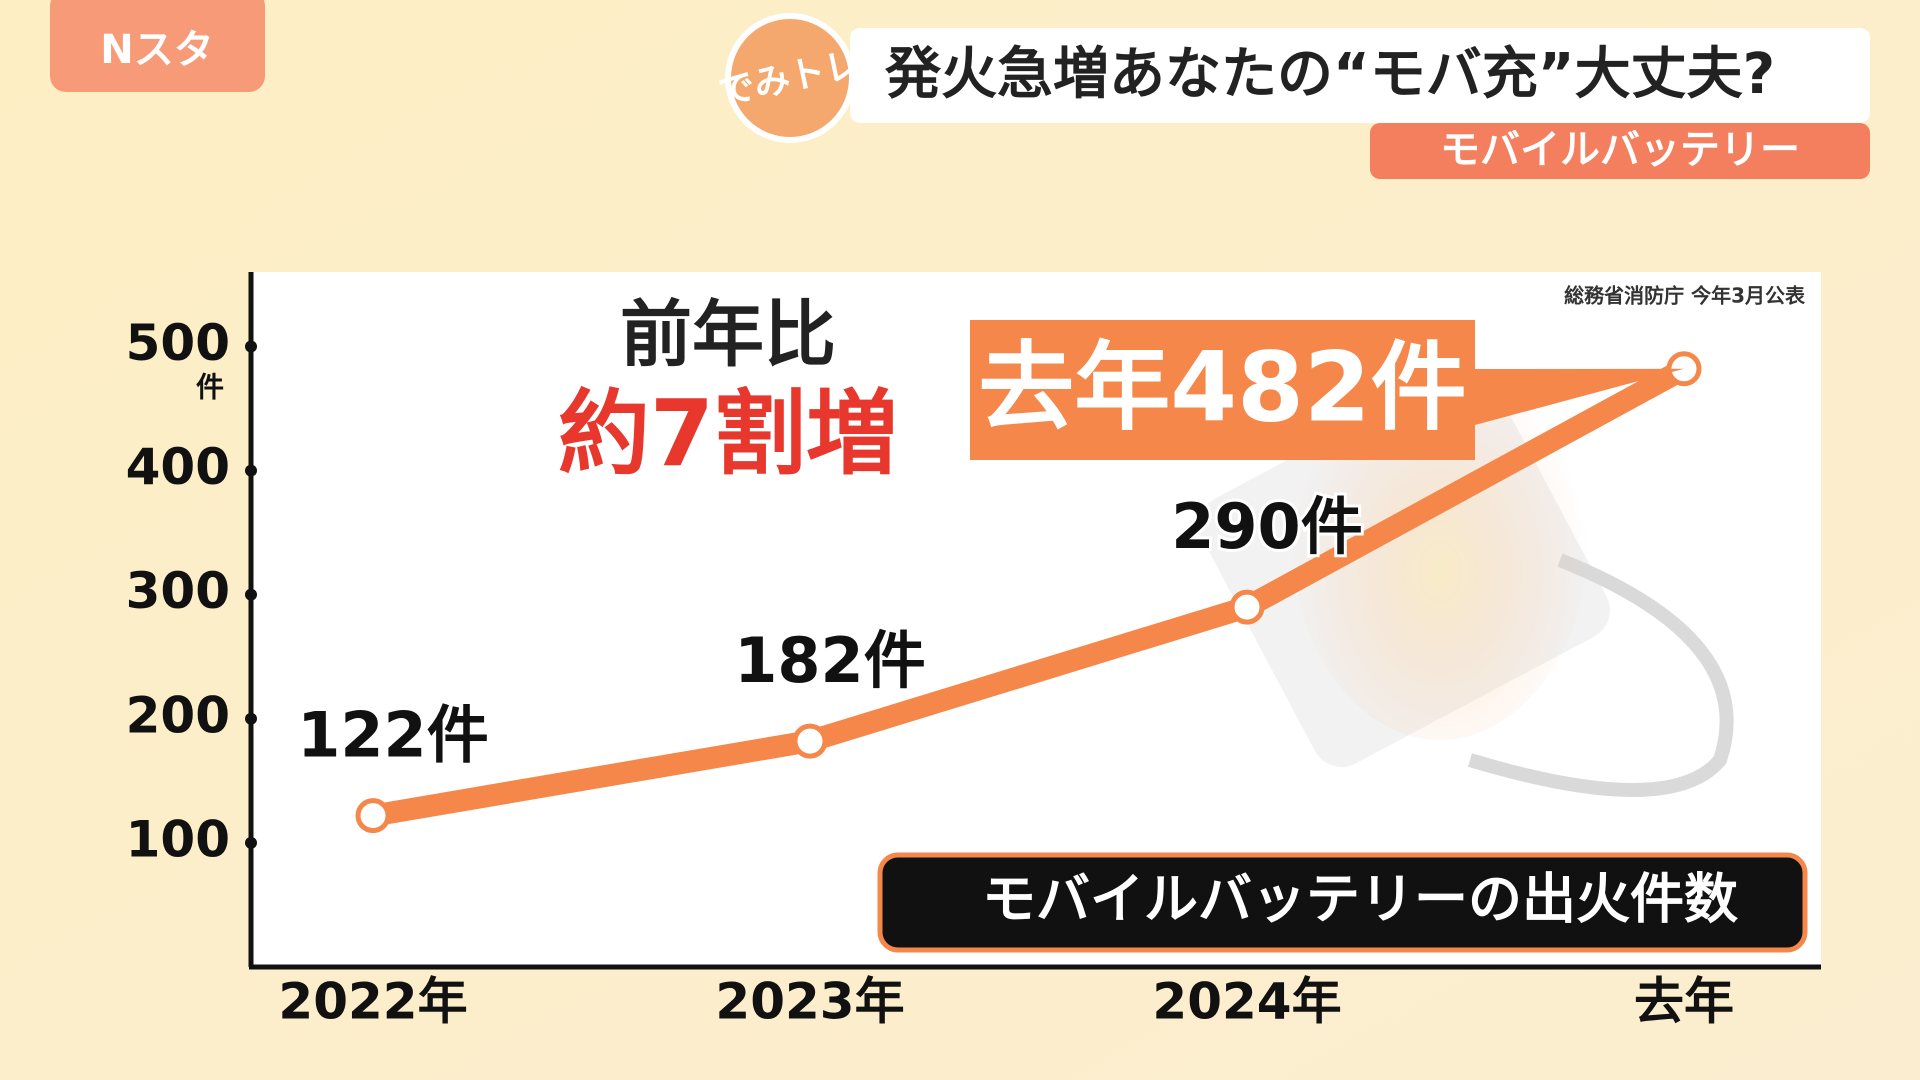  What do you see at coordinates (210, 386) in the screenshot?
I see `y-unit: 件` at bounding box center [210, 386].